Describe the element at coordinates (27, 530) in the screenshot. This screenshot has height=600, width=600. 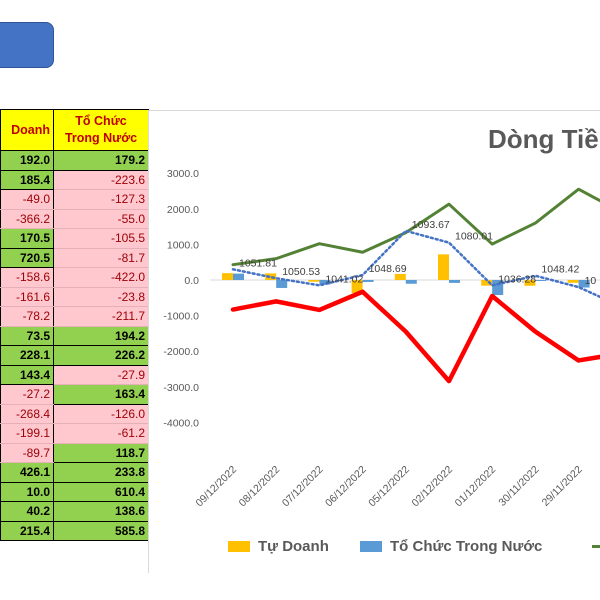
I see `cell-tu-doanh: 215.4` at that location.